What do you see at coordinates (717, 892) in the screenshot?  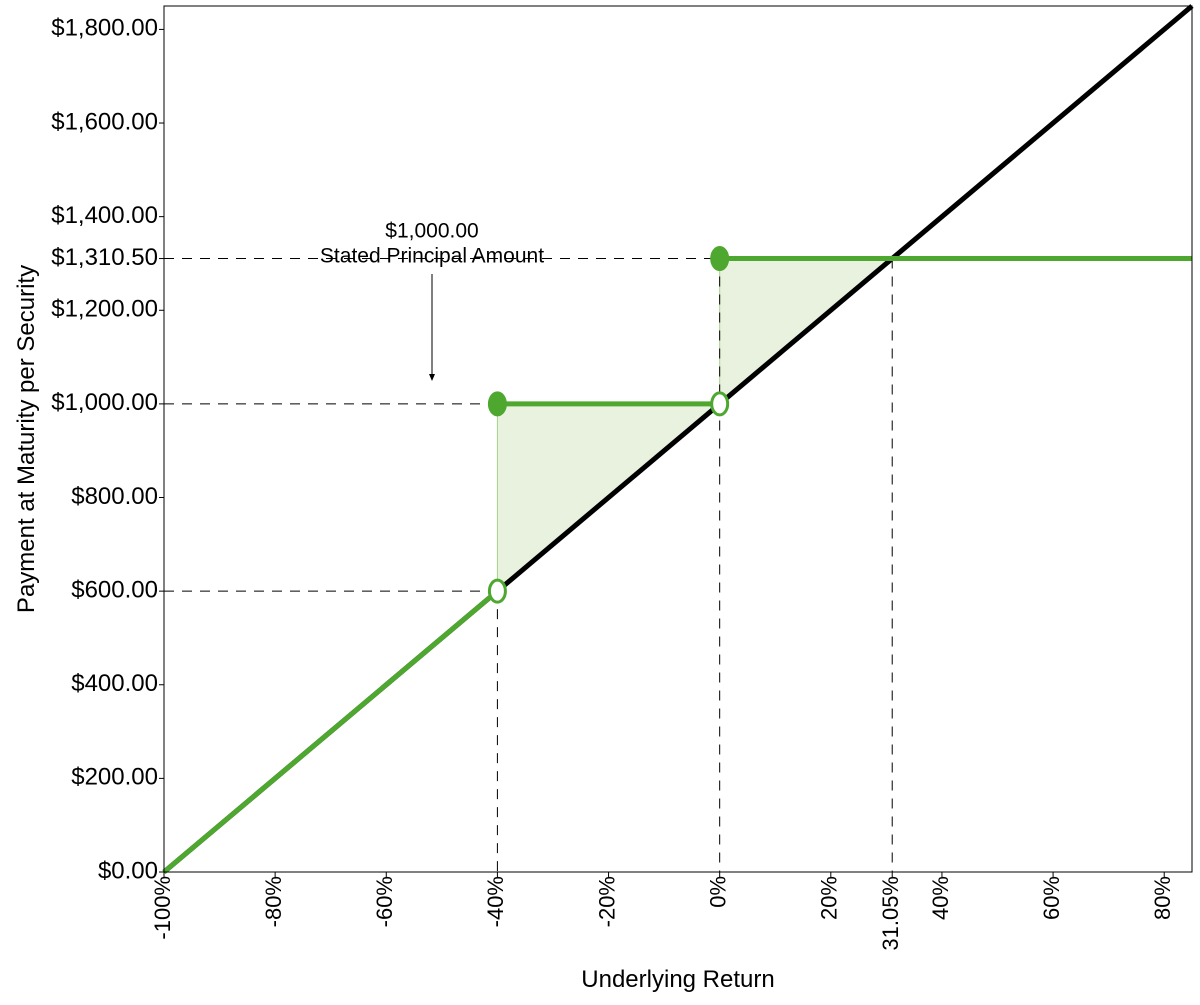 I see `x-tick-label: 0%` at bounding box center [717, 892].